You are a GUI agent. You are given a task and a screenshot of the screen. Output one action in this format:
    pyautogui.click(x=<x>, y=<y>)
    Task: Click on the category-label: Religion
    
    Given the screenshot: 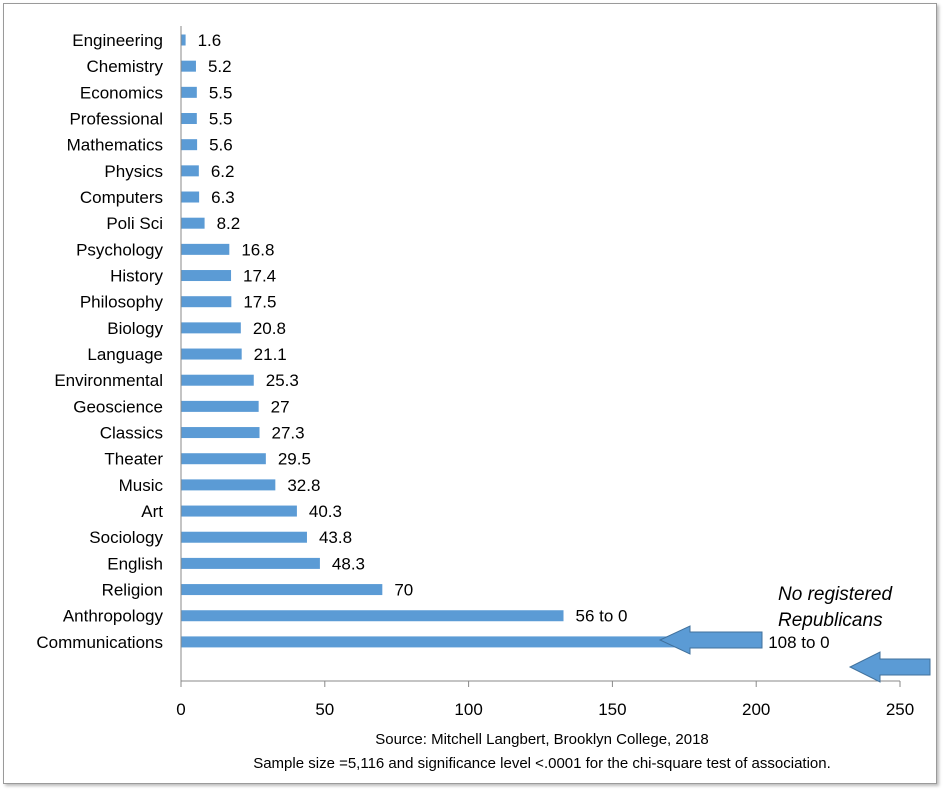 What is the action you would take?
    pyautogui.click(x=132, y=590)
    